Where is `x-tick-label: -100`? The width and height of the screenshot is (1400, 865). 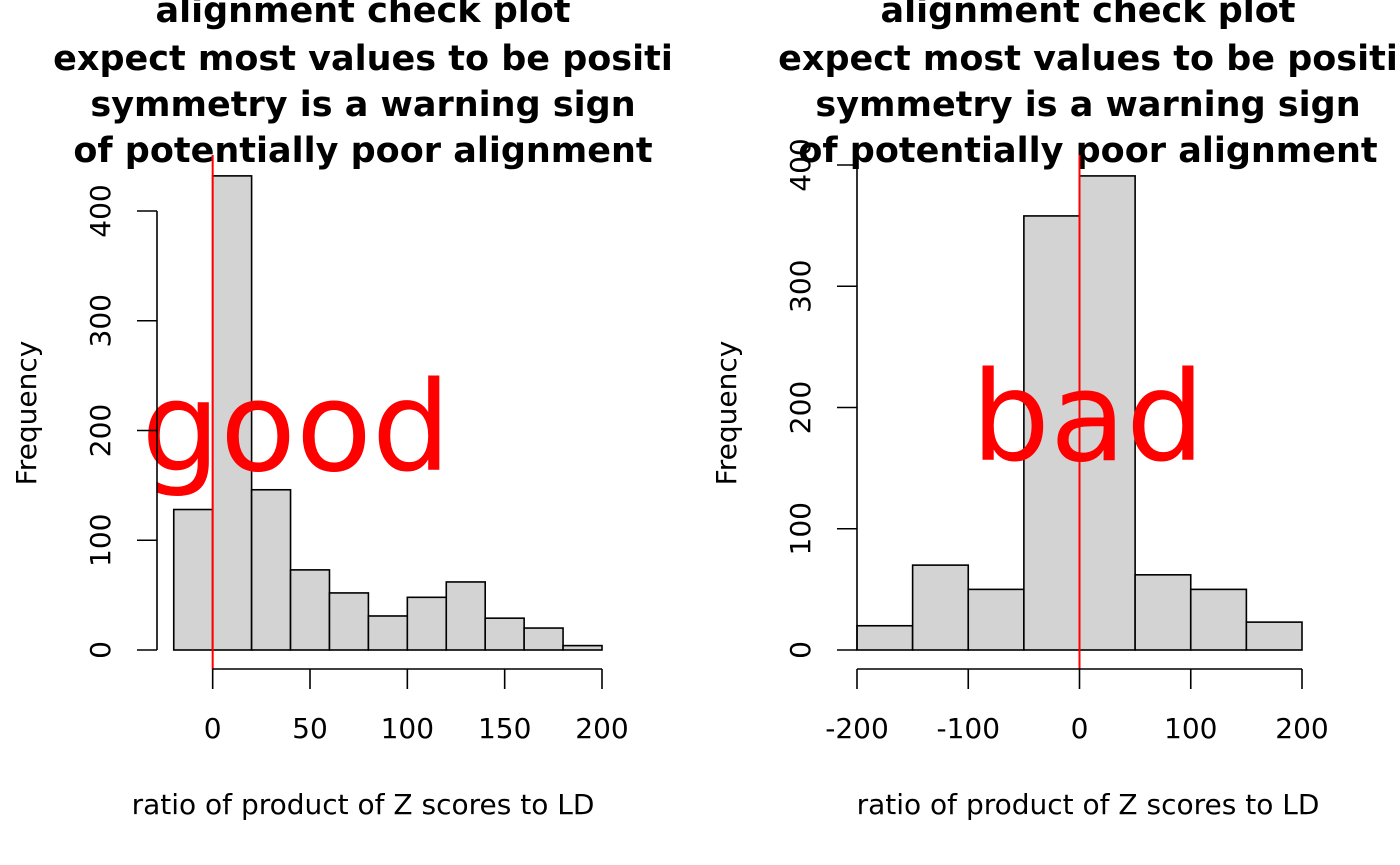 x-tick-label: -100 is located at coordinates (968, 728).